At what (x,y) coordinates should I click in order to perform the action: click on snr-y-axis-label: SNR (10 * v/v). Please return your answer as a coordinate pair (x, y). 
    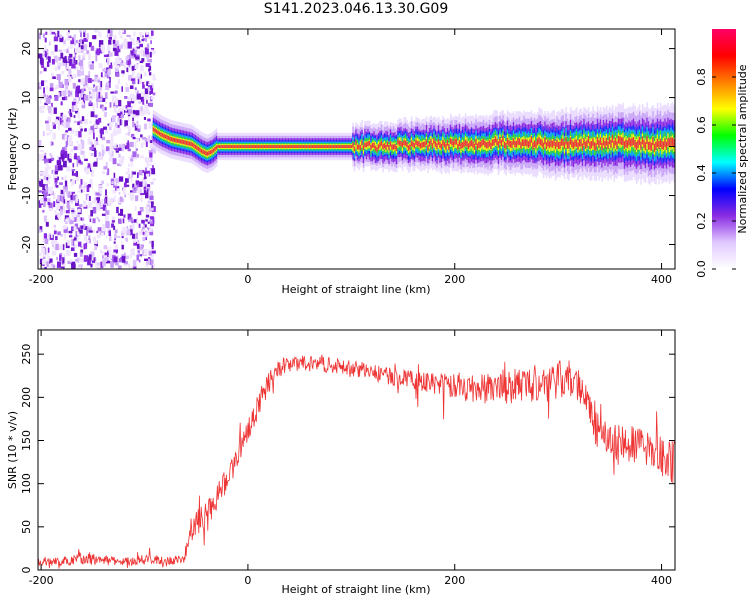
    Looking at the image, I should click on (12, 450).